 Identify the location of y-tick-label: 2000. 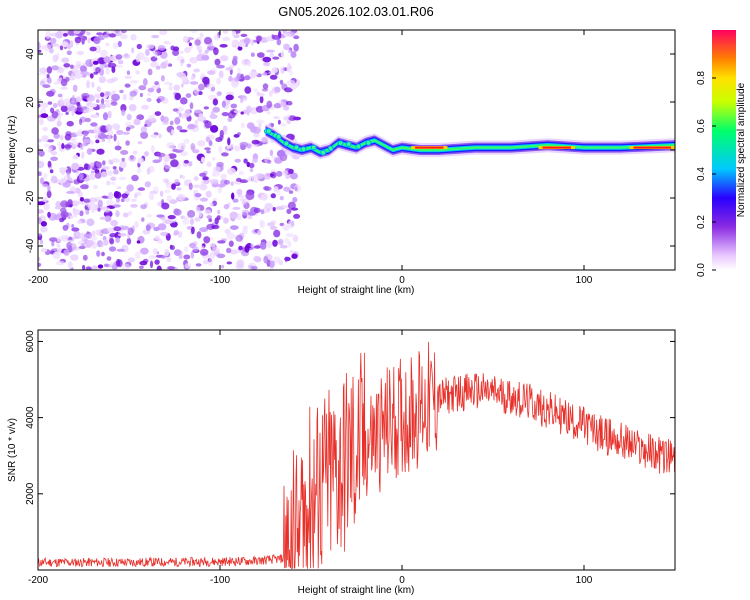
(30, 493).